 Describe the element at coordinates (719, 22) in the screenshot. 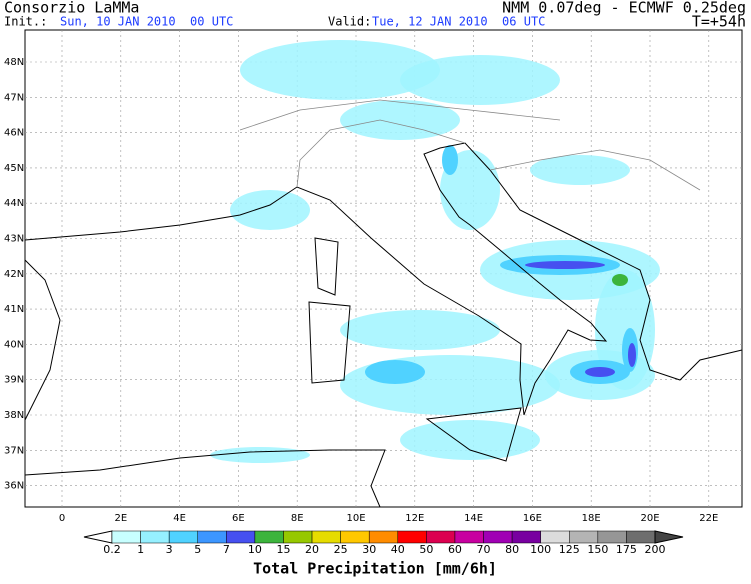

I see `forecast-step: T=+54h` at that location.